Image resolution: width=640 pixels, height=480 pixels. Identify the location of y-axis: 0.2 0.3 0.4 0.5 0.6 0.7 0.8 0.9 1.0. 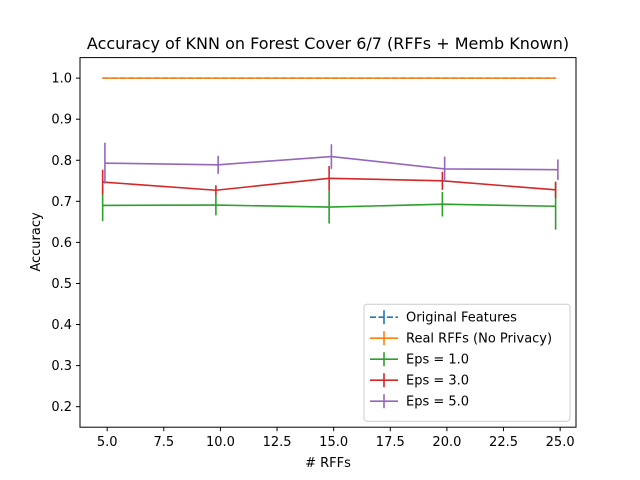
(65, 243).